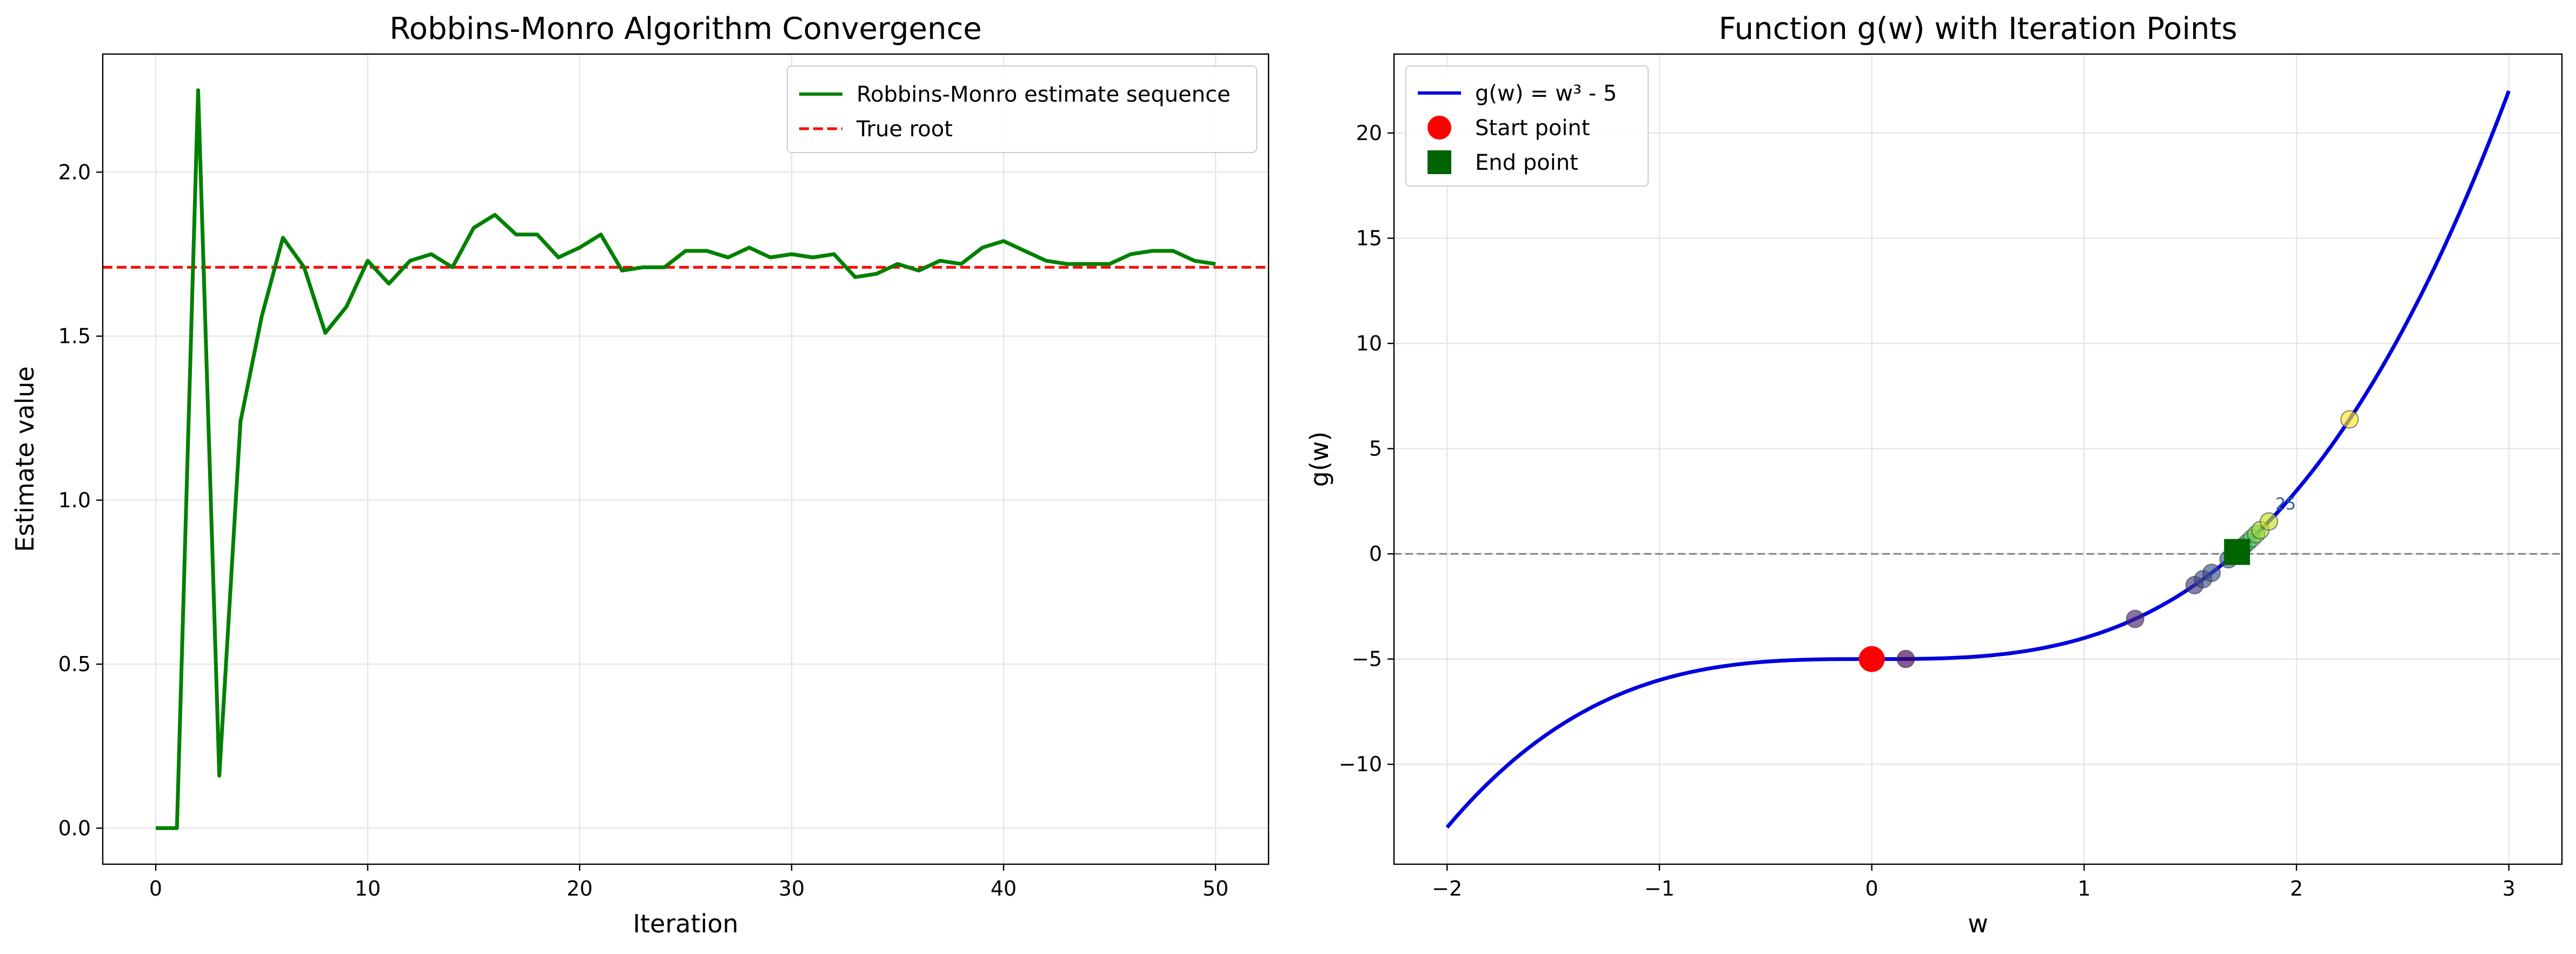 Image resolution: width=2576 pixels, height=954 pixels. Describe the element at coordinates (1439, 162) in the screenshot. I see `legend-marker-end` at that location.